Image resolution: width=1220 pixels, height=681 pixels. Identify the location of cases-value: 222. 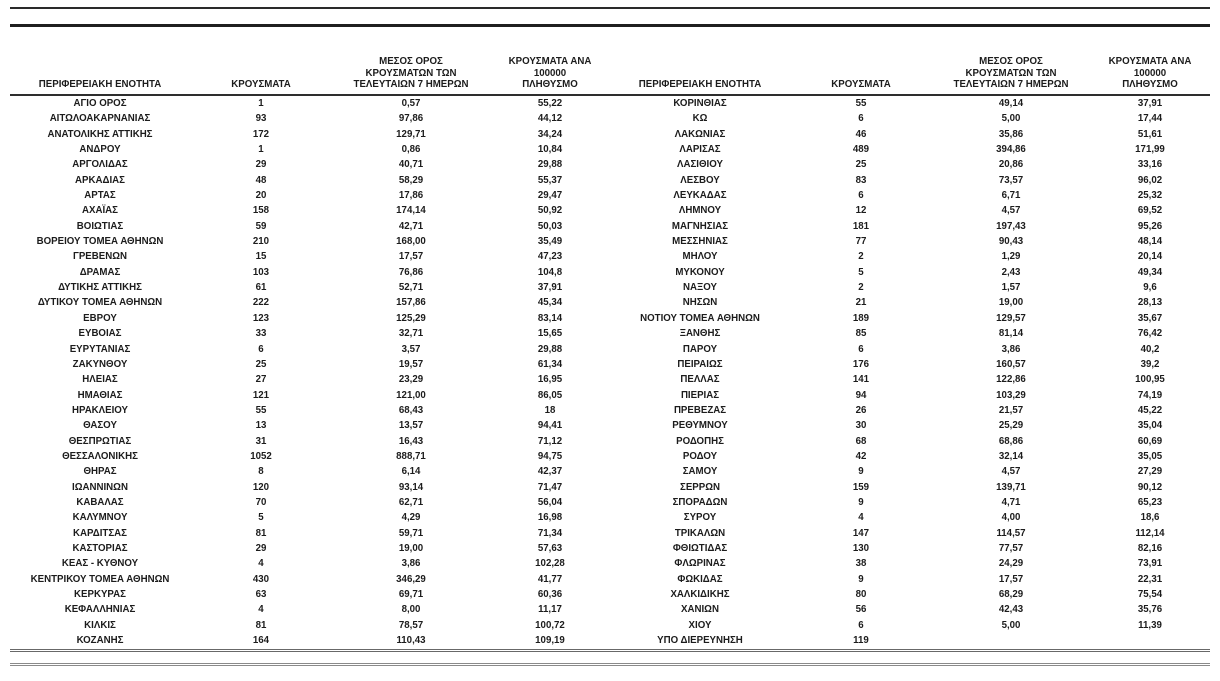
(261, 303).